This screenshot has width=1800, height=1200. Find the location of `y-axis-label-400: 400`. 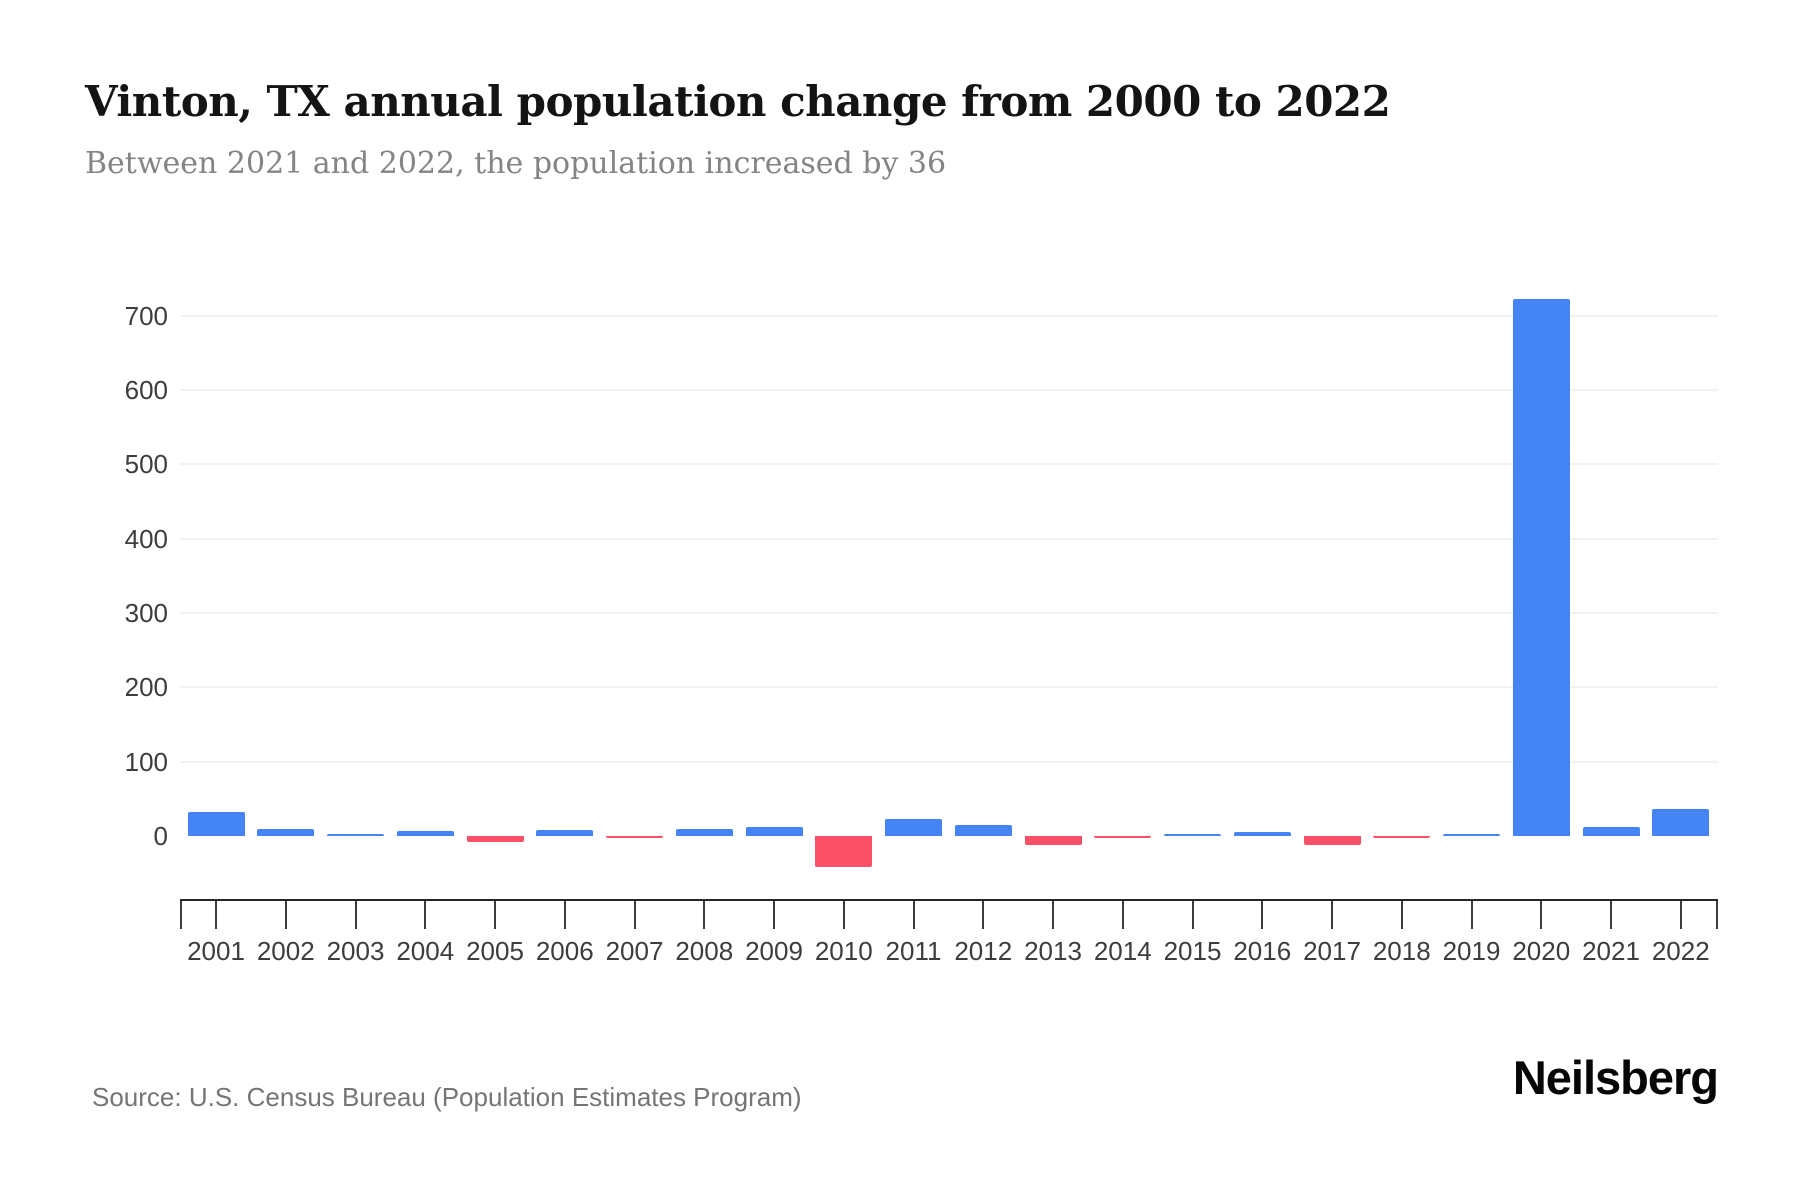

y-axis-label-400: 400 is located at coordinates (146, 538).